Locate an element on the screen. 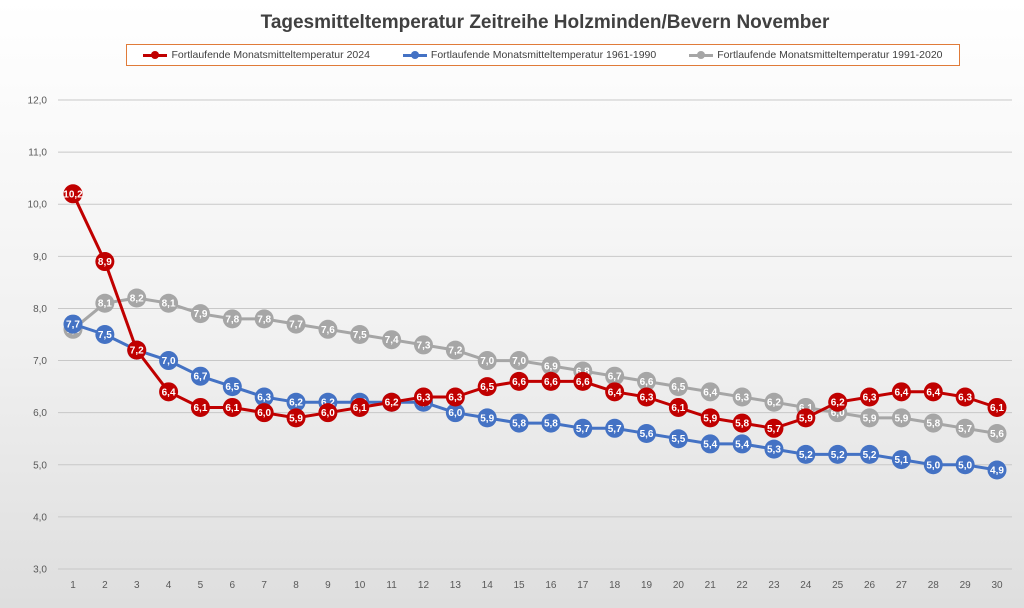 This screenshot has height=608, width=1024. x-tick-label: 19 is located at coordinates (647, 585).